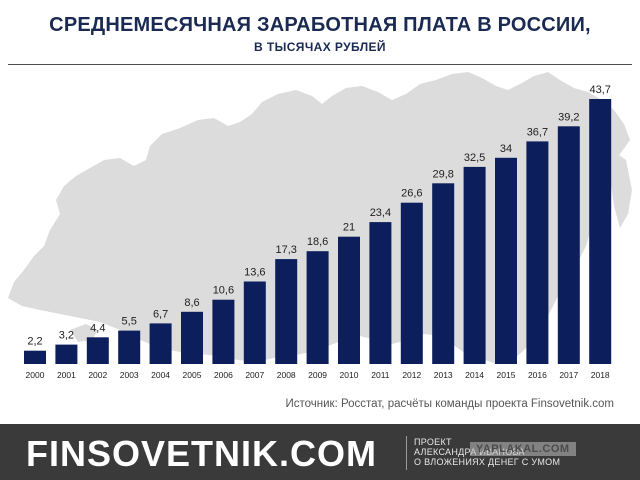 This screenshot has width=640, height=480. What do you see at coordinates (568, 375) in the screenshot?
I see `x-tick-label-2017: 2017` at bounding box center [568, 375].